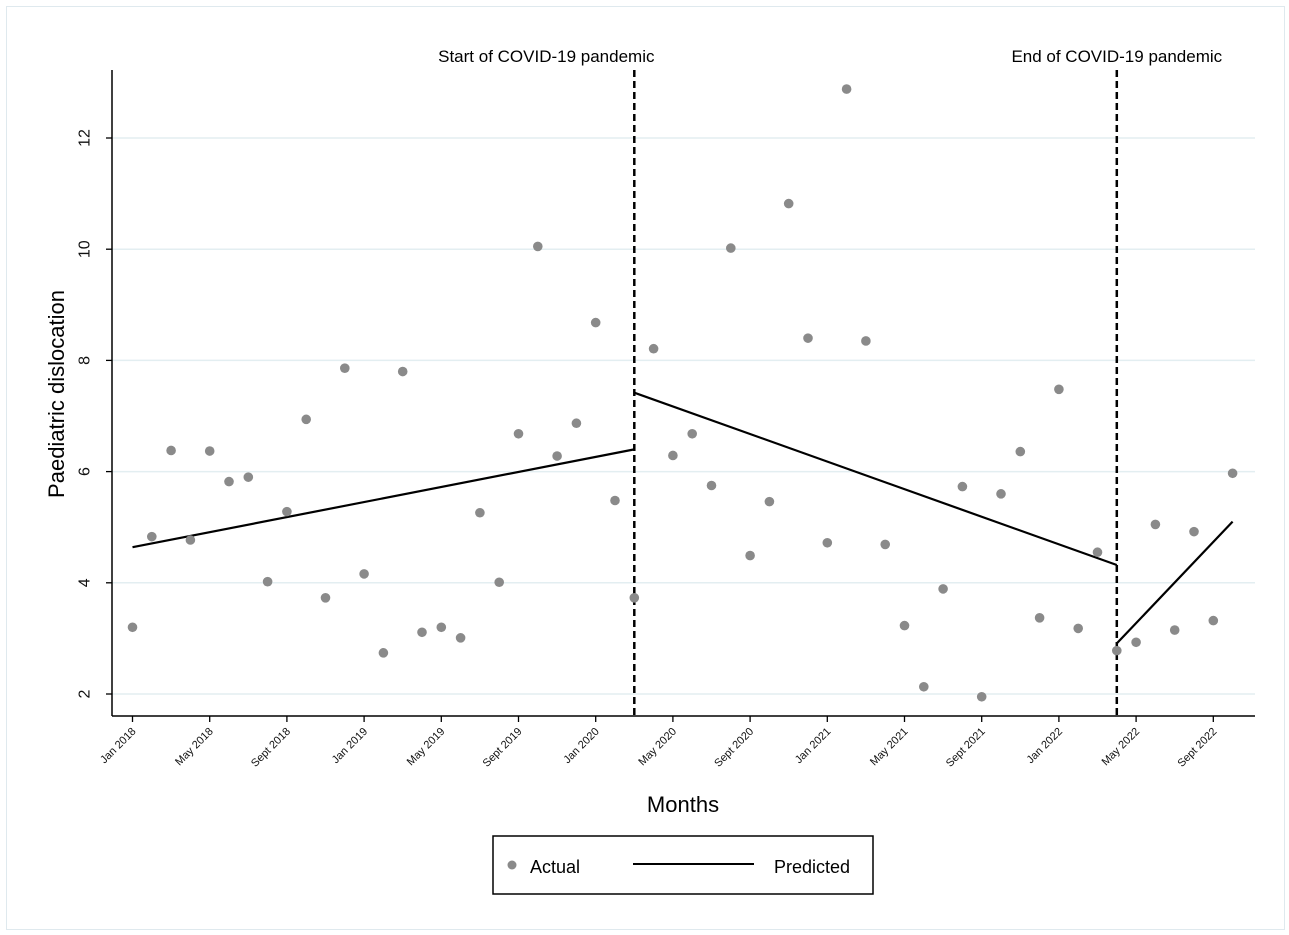 The image size is (1289, 935). Describe the element at coordinates (118, 746) in the screenshot. I see `x-tick-label: Jan 2018` at that location.